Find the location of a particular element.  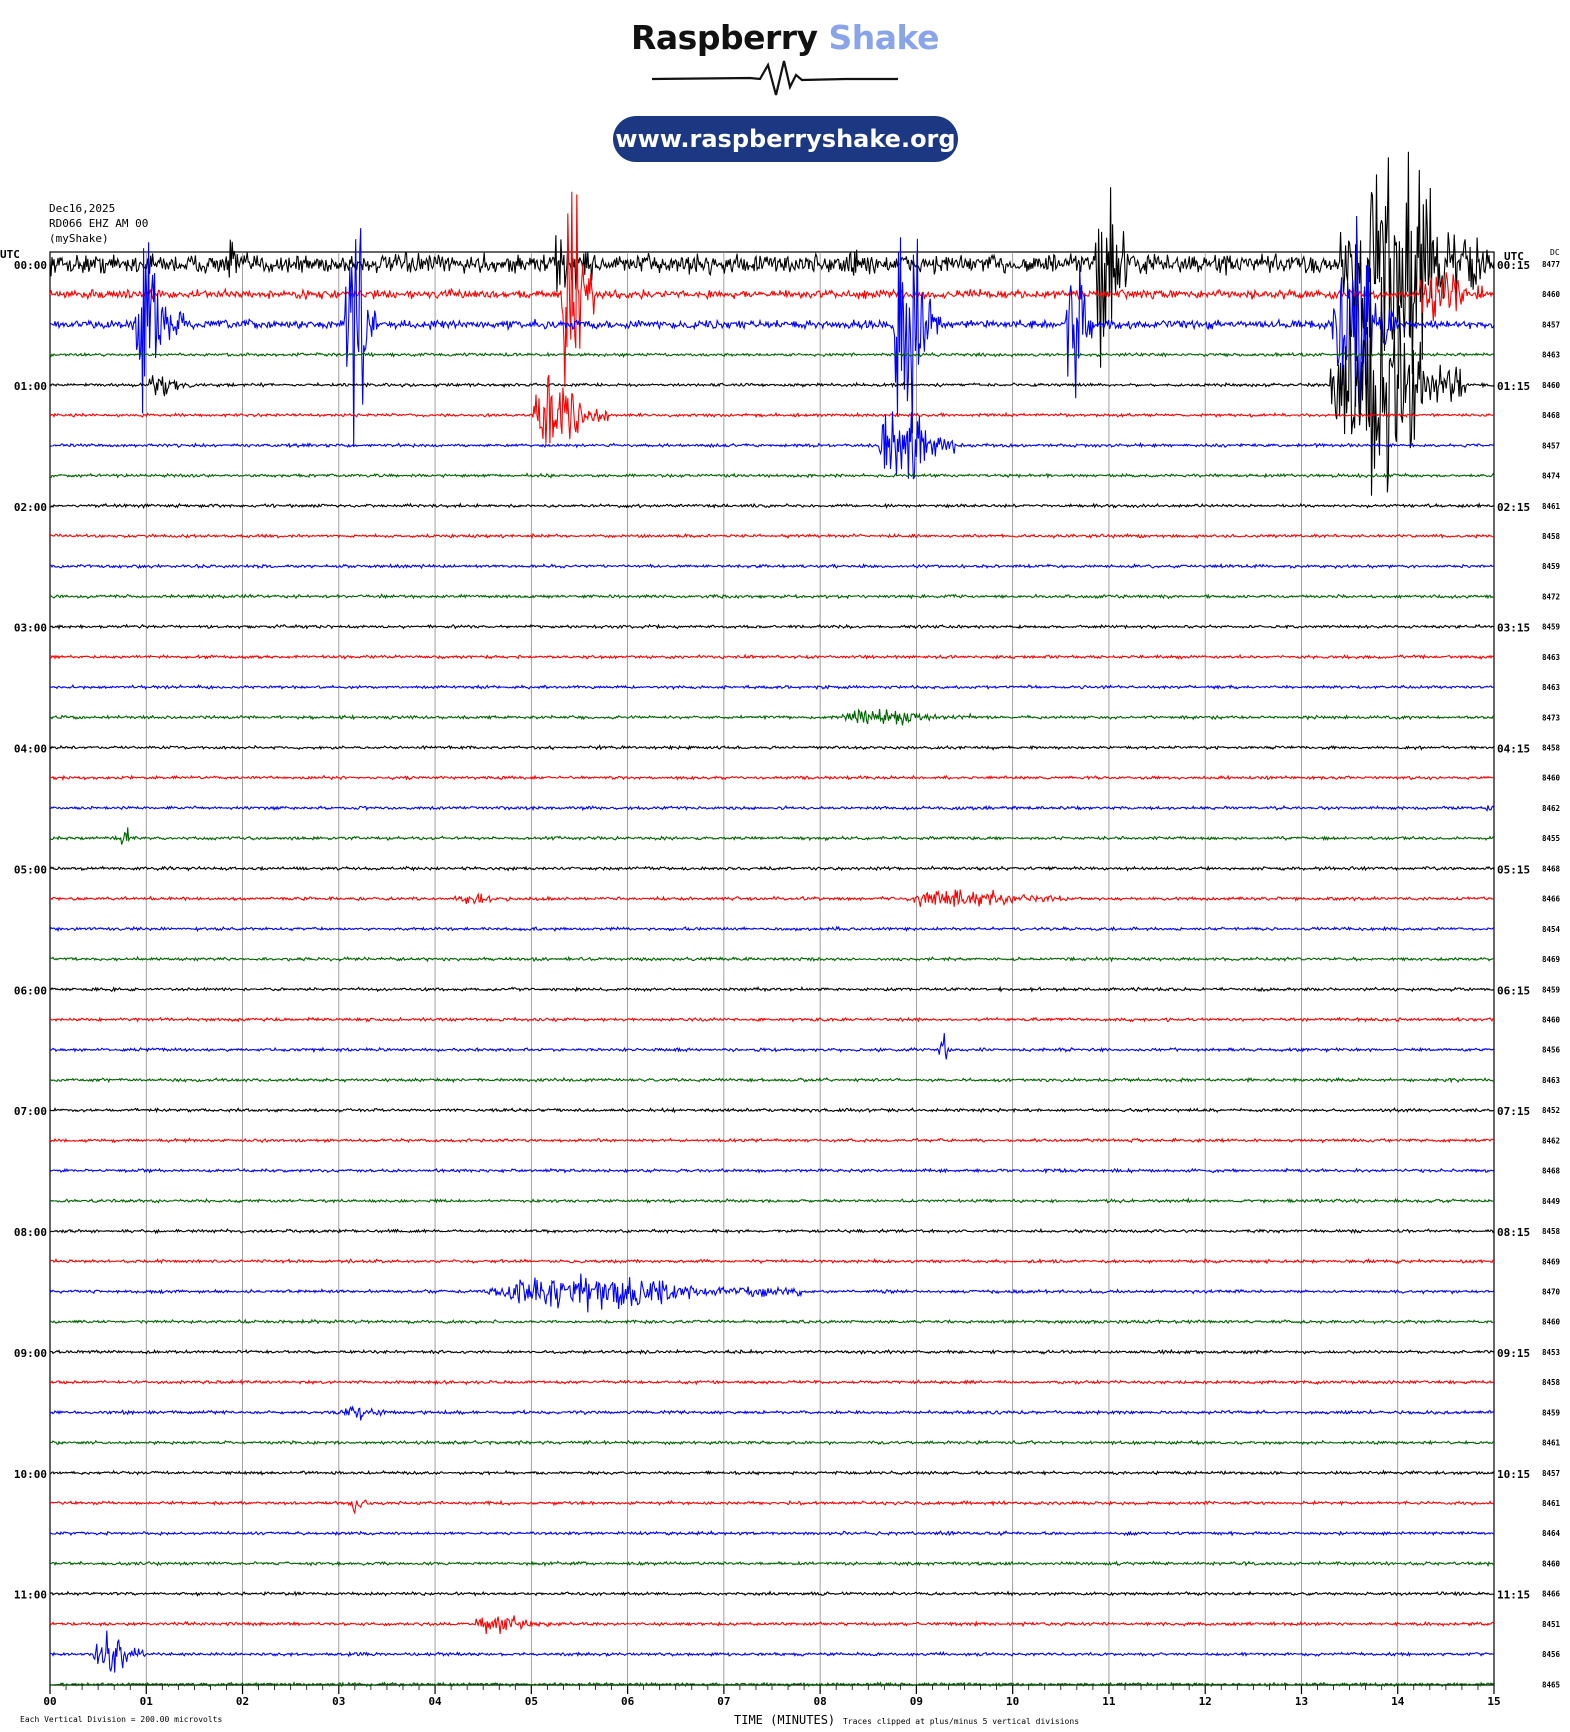

dc-value-label: 8464 is located at coordinates (1551, 1533).